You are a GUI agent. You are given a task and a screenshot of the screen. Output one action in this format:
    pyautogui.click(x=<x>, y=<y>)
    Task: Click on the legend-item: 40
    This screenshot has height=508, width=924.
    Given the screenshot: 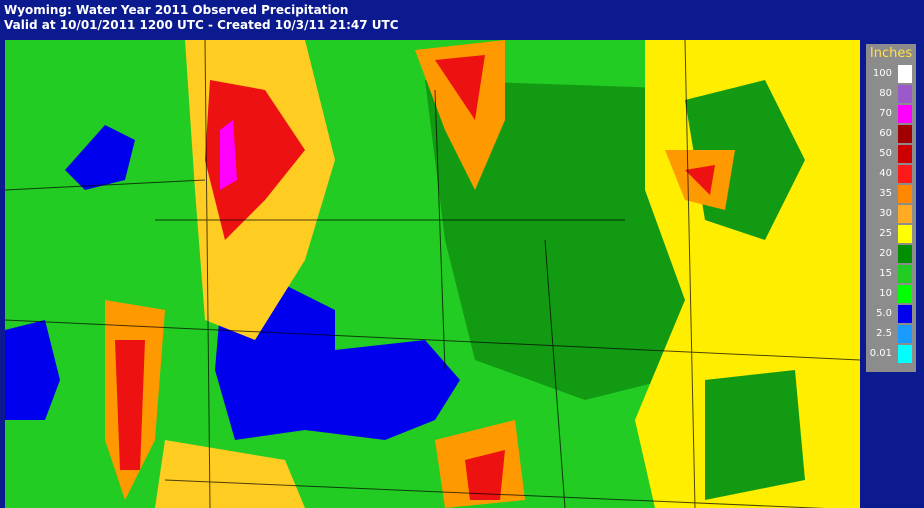 What is the action you would take?
    pyautogui.click(x=891, y=174)
    